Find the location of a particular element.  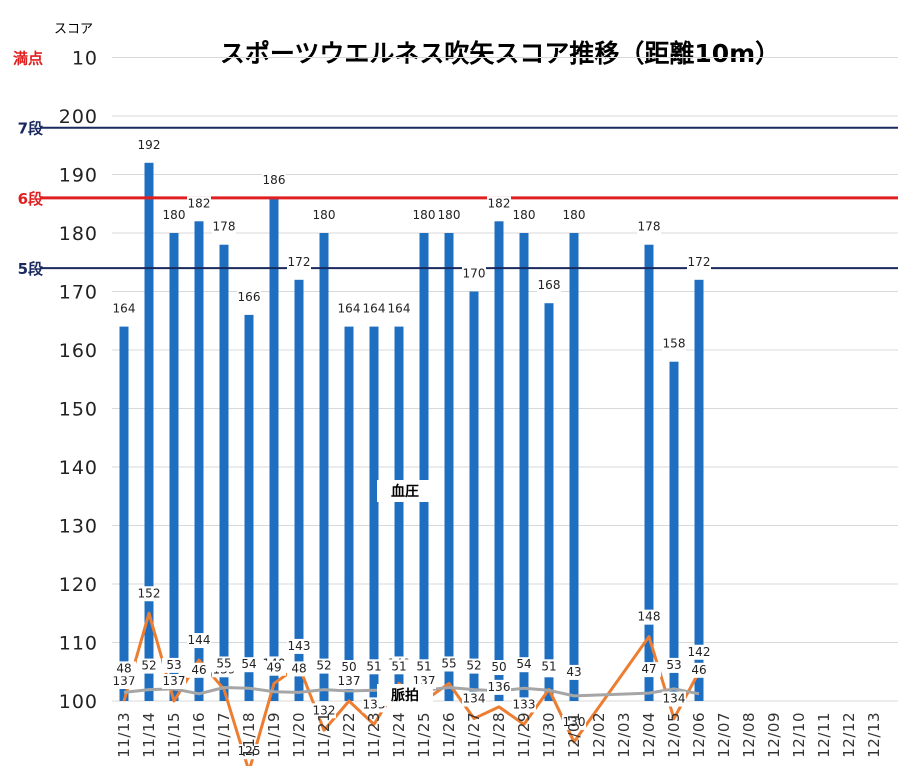

pulse-value-label: 51 is located at coordinates (548, 666).